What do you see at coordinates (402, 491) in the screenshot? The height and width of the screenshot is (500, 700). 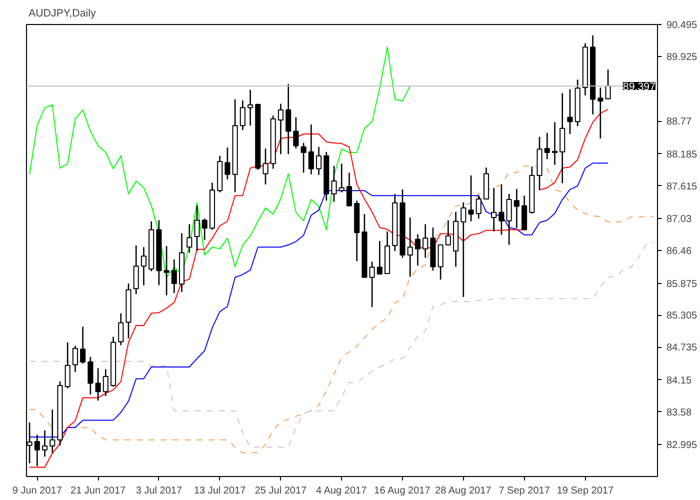 I see `x-tick-label: 16 Aug 2017` at bounding box center [402, 491].